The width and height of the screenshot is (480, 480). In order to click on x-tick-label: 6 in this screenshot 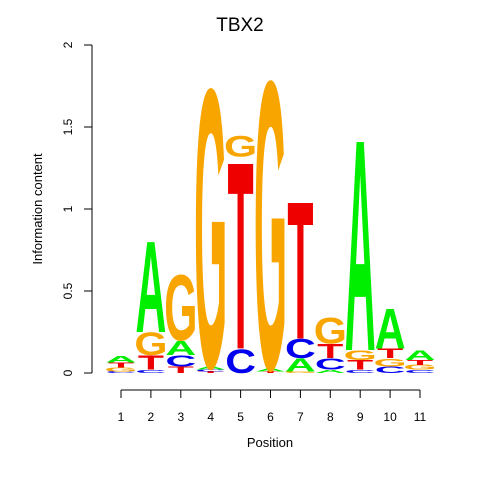, I will do `click(270, 417)`.